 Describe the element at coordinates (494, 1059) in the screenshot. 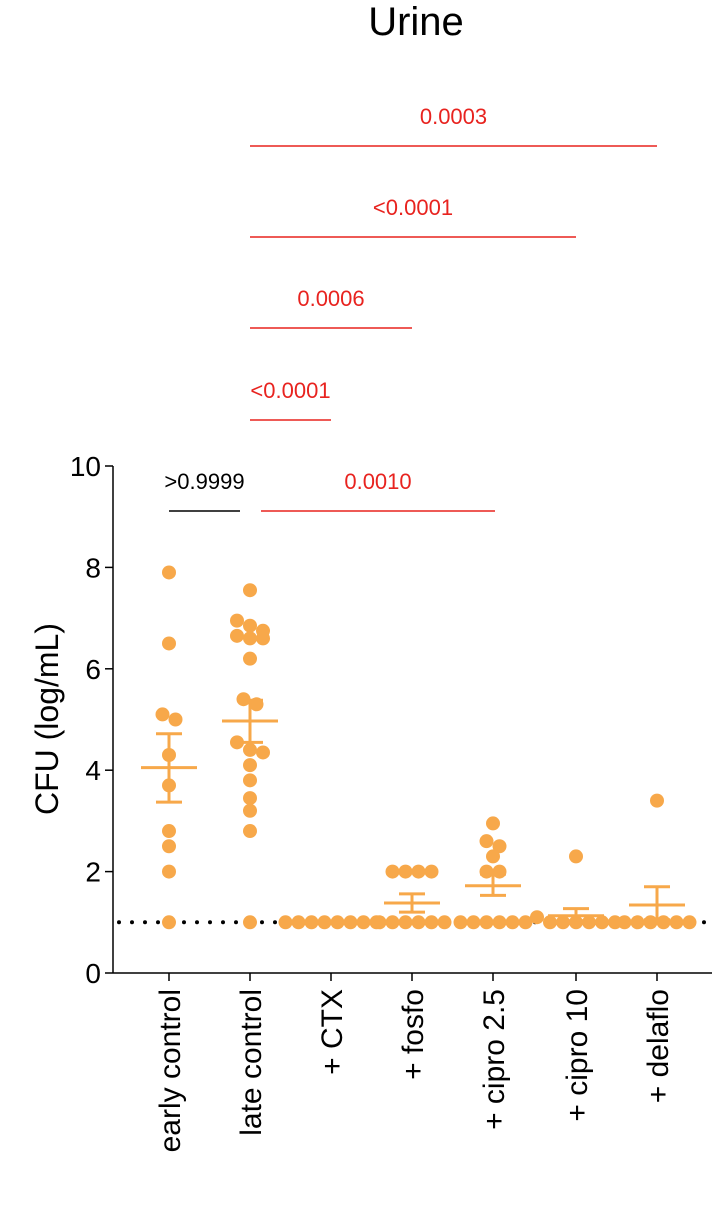

I see `category-label: + cipro 2.5` at that location.